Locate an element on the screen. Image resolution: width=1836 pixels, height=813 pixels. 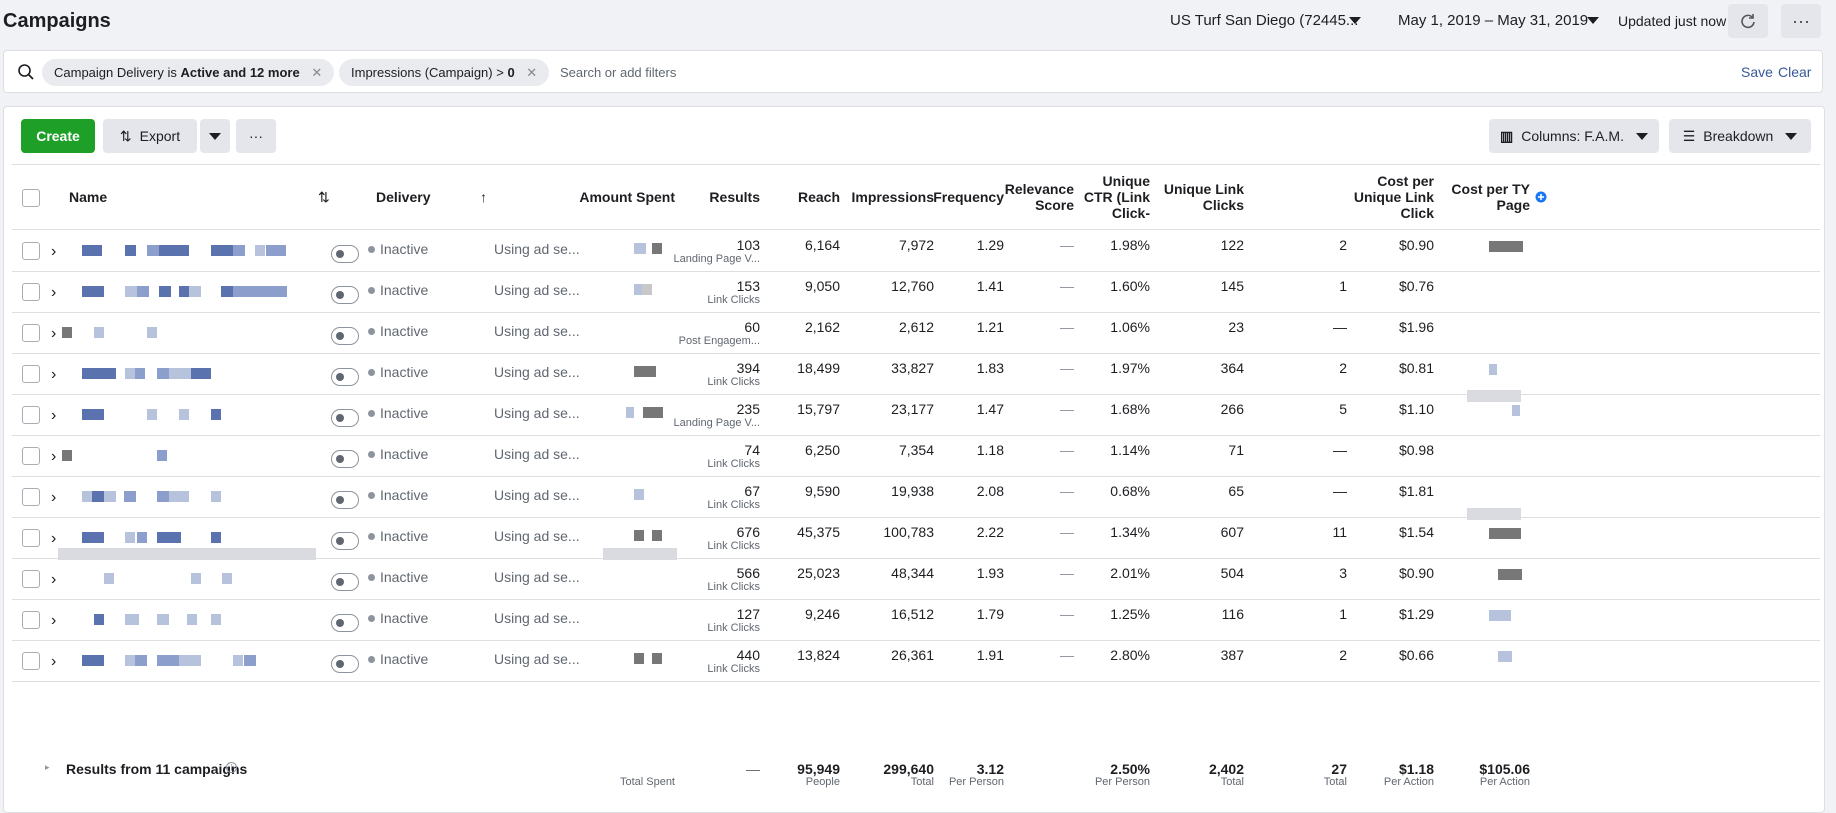
export-dropdown-button is located at coordinates (215, 136).